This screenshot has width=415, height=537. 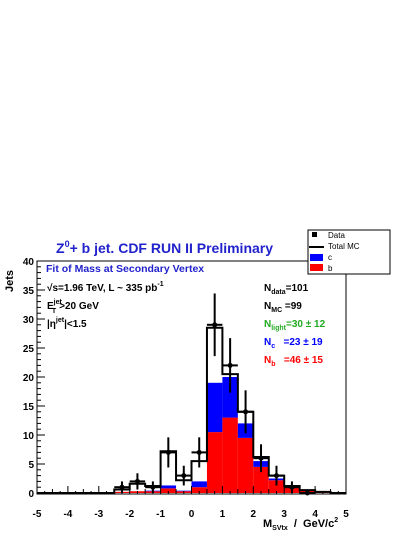 What do you see at coordinates (60, 320) in the screenshot?
I see `eta-sup: jet` at bounding box center [60, 320].